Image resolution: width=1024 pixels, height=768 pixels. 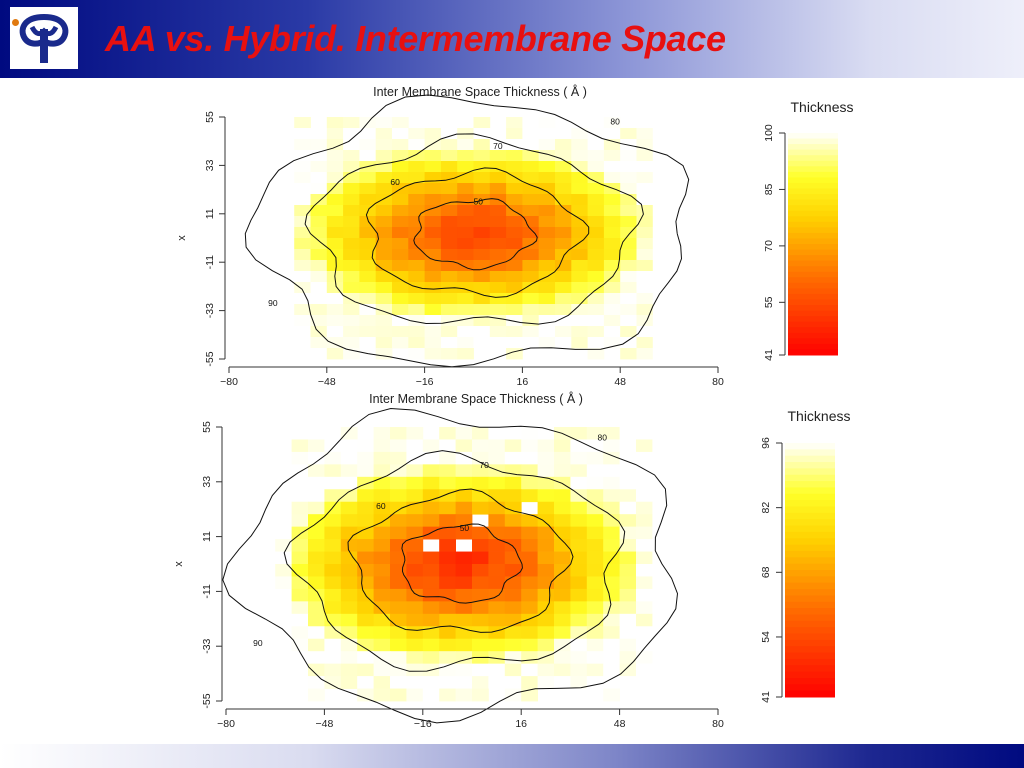 I want to click on x-tick-label: −80, so click(x=226, y=724).